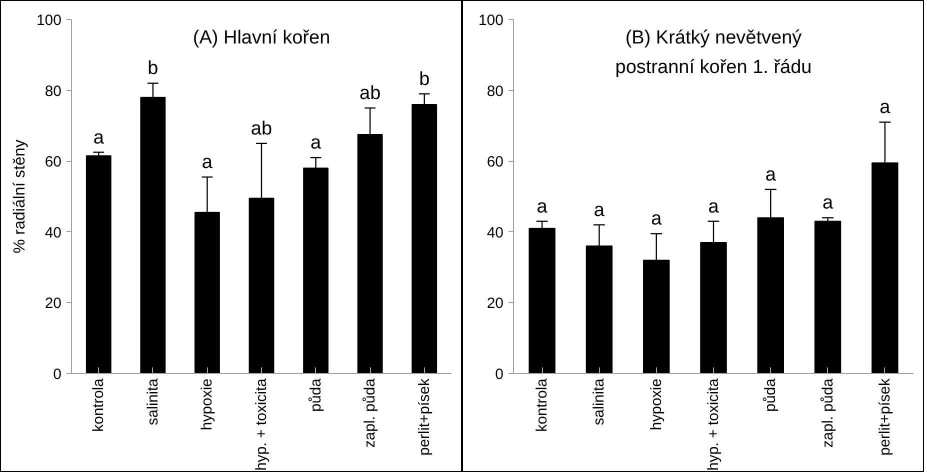 The image size is (927, 474). What do you see at coordinates (261, 38) in the screenshot?
I see `chart-title: (A) Hlavní kořen` at bounding box center [261, 38].